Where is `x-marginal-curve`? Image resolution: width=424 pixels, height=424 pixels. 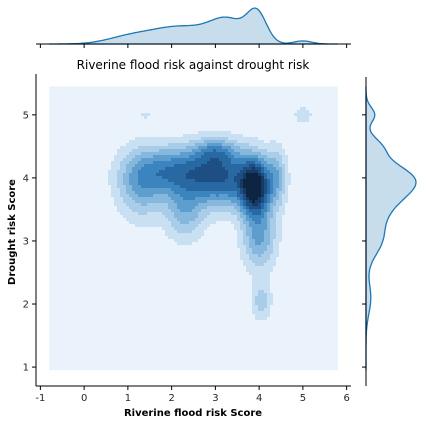
x-marginal-curve is located at coordinates (193, 26).